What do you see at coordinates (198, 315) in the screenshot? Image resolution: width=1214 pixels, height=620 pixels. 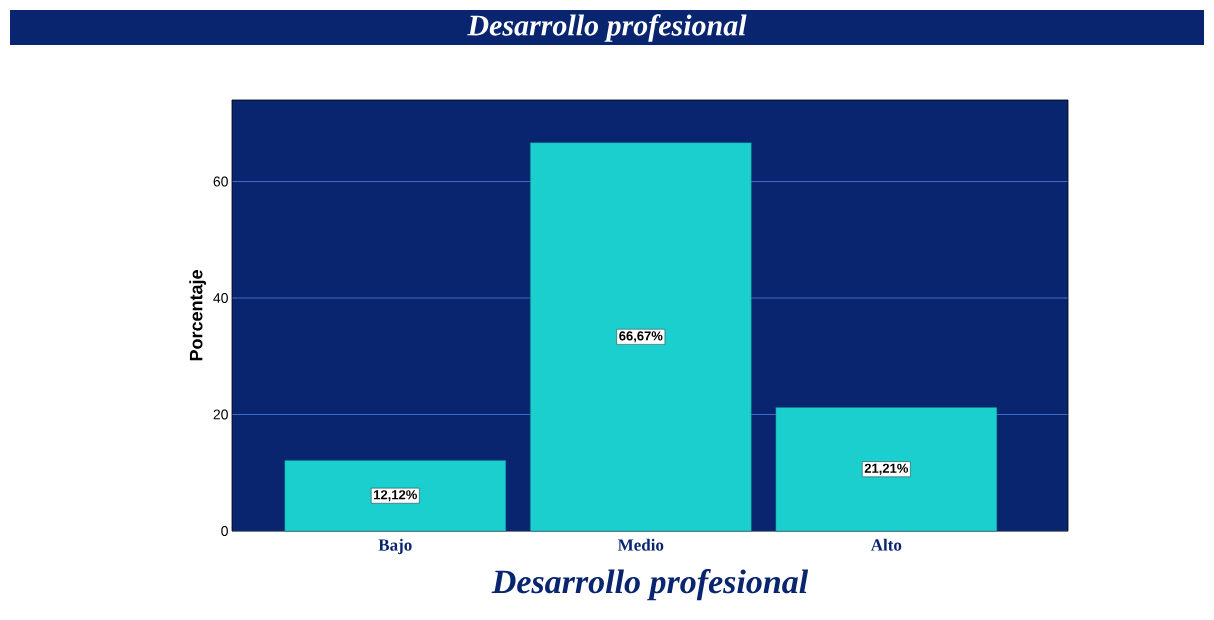 I see `y-axis-title: Porcentaje` at bounding box center [198, 315].